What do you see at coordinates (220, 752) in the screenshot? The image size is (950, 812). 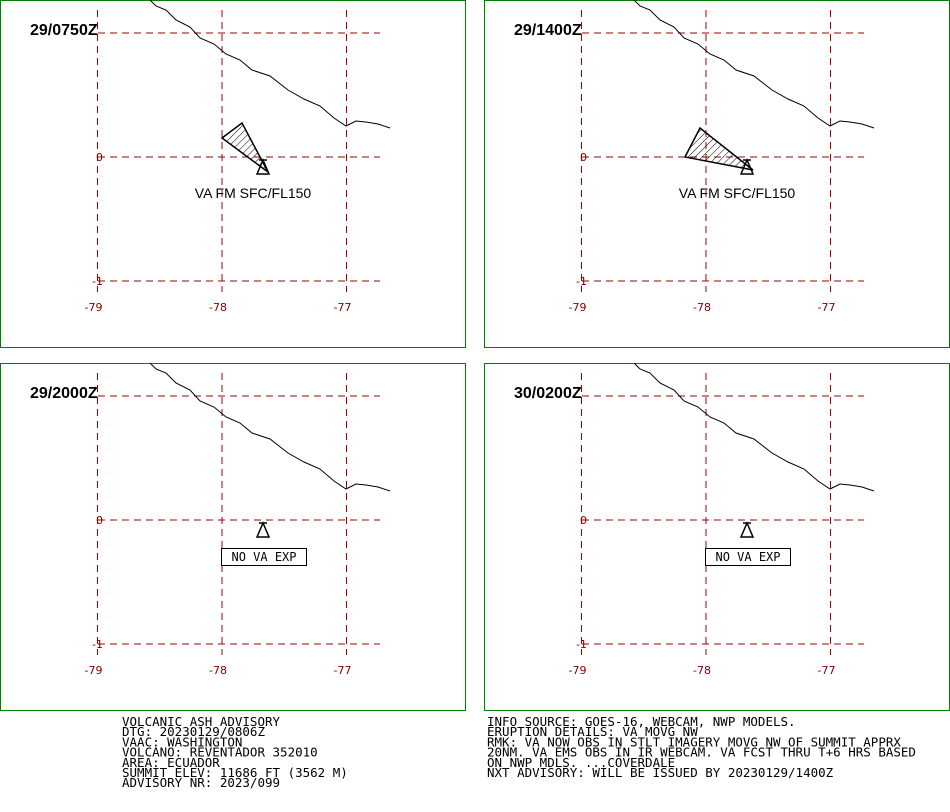 I see `advisory-line: VOLCANO: REVENTADOR 352010` at bounding box center [220, 752].